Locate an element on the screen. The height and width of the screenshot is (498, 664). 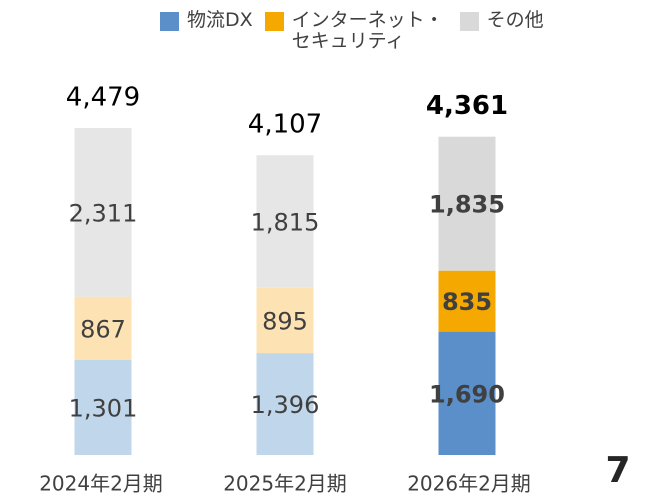
total-label: 4,107 is located at coordinates (285, 125).